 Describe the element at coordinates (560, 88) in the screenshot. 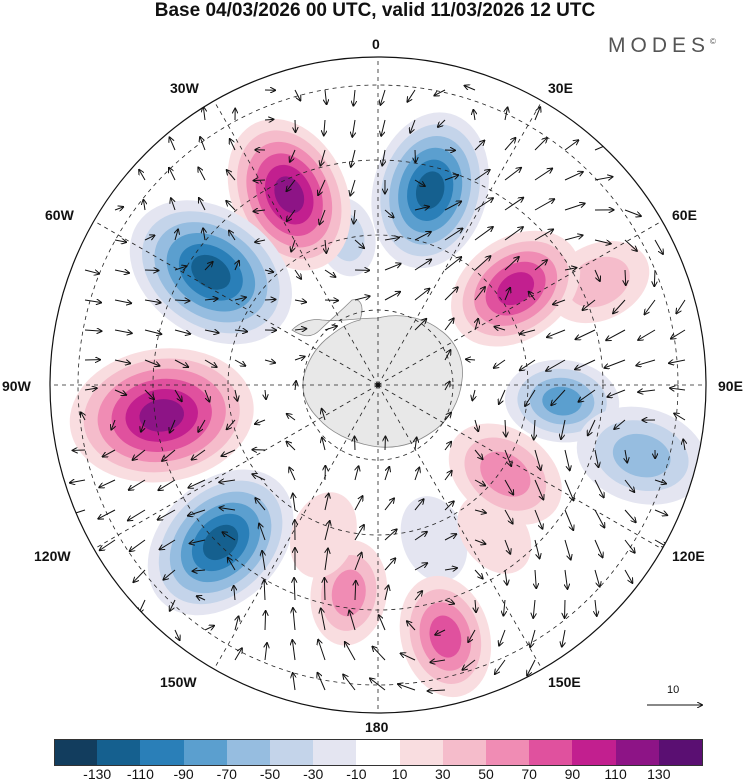

I see `lon-label-30e: 30E` at that location.